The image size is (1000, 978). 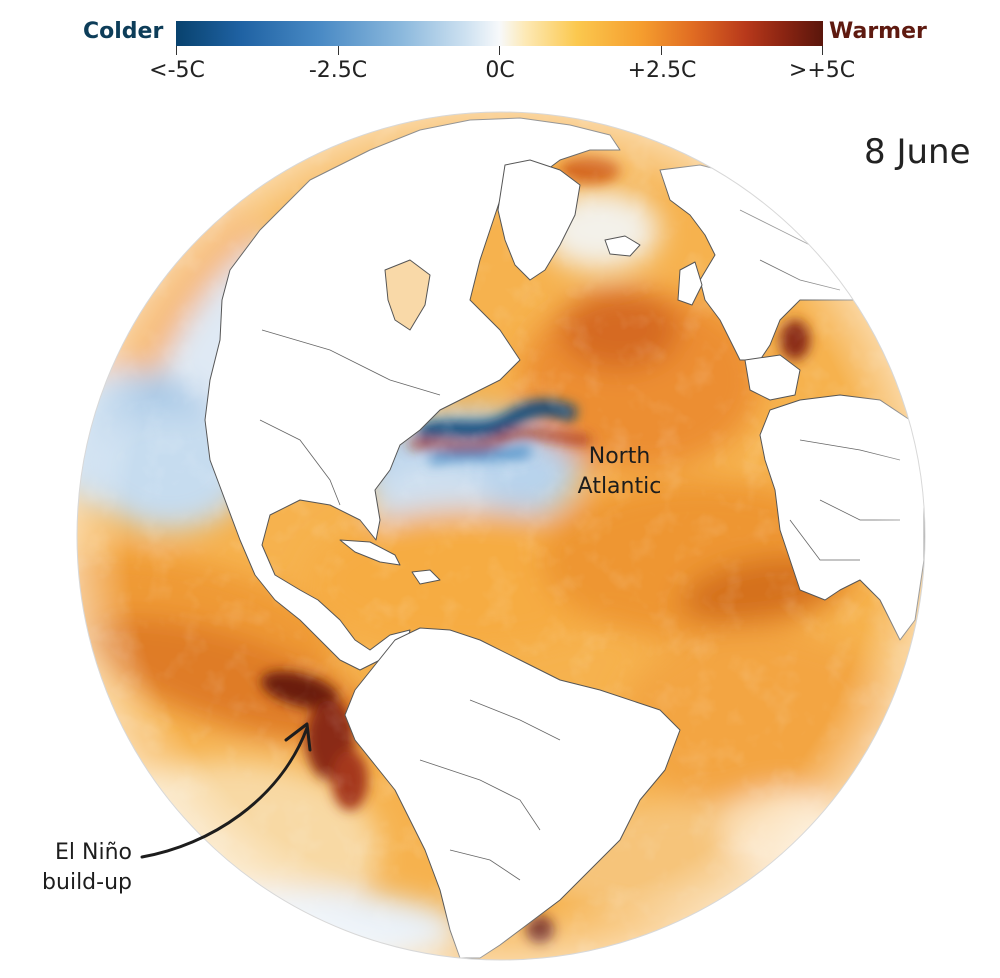 I want to click on north-atlantic-label: North Atlantic, so click(x=619, y=472).